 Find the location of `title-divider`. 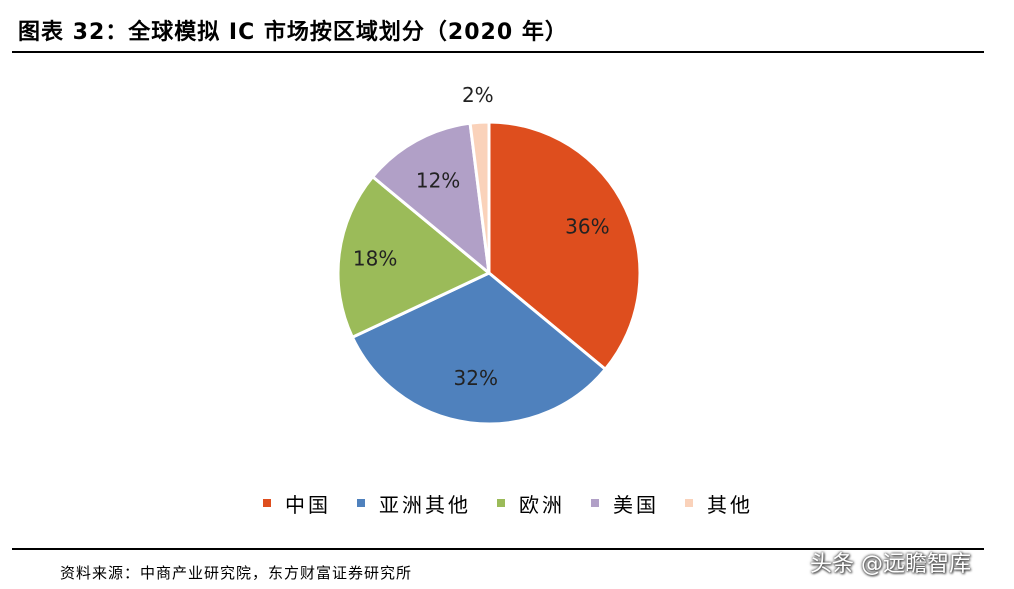

title-divider is located at coordinates (498, 52).